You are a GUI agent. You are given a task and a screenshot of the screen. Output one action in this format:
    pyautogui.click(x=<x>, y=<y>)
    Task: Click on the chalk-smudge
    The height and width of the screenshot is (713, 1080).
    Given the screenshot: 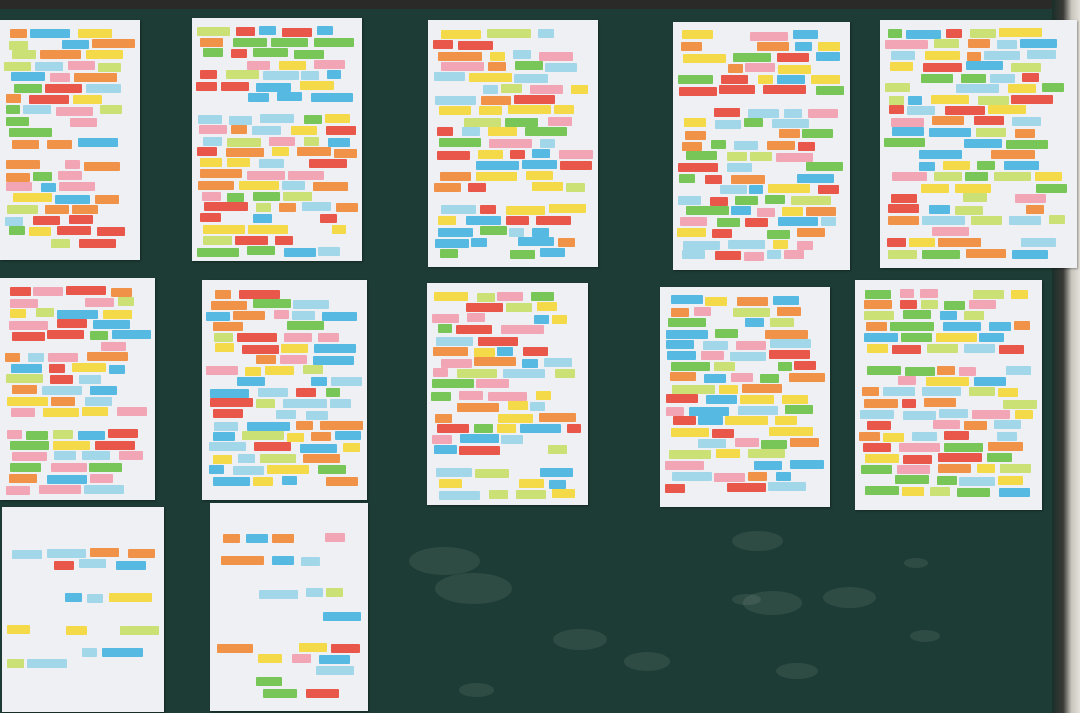 What is the action you would take?
    pyautogui.click(x=915, y=563)
    